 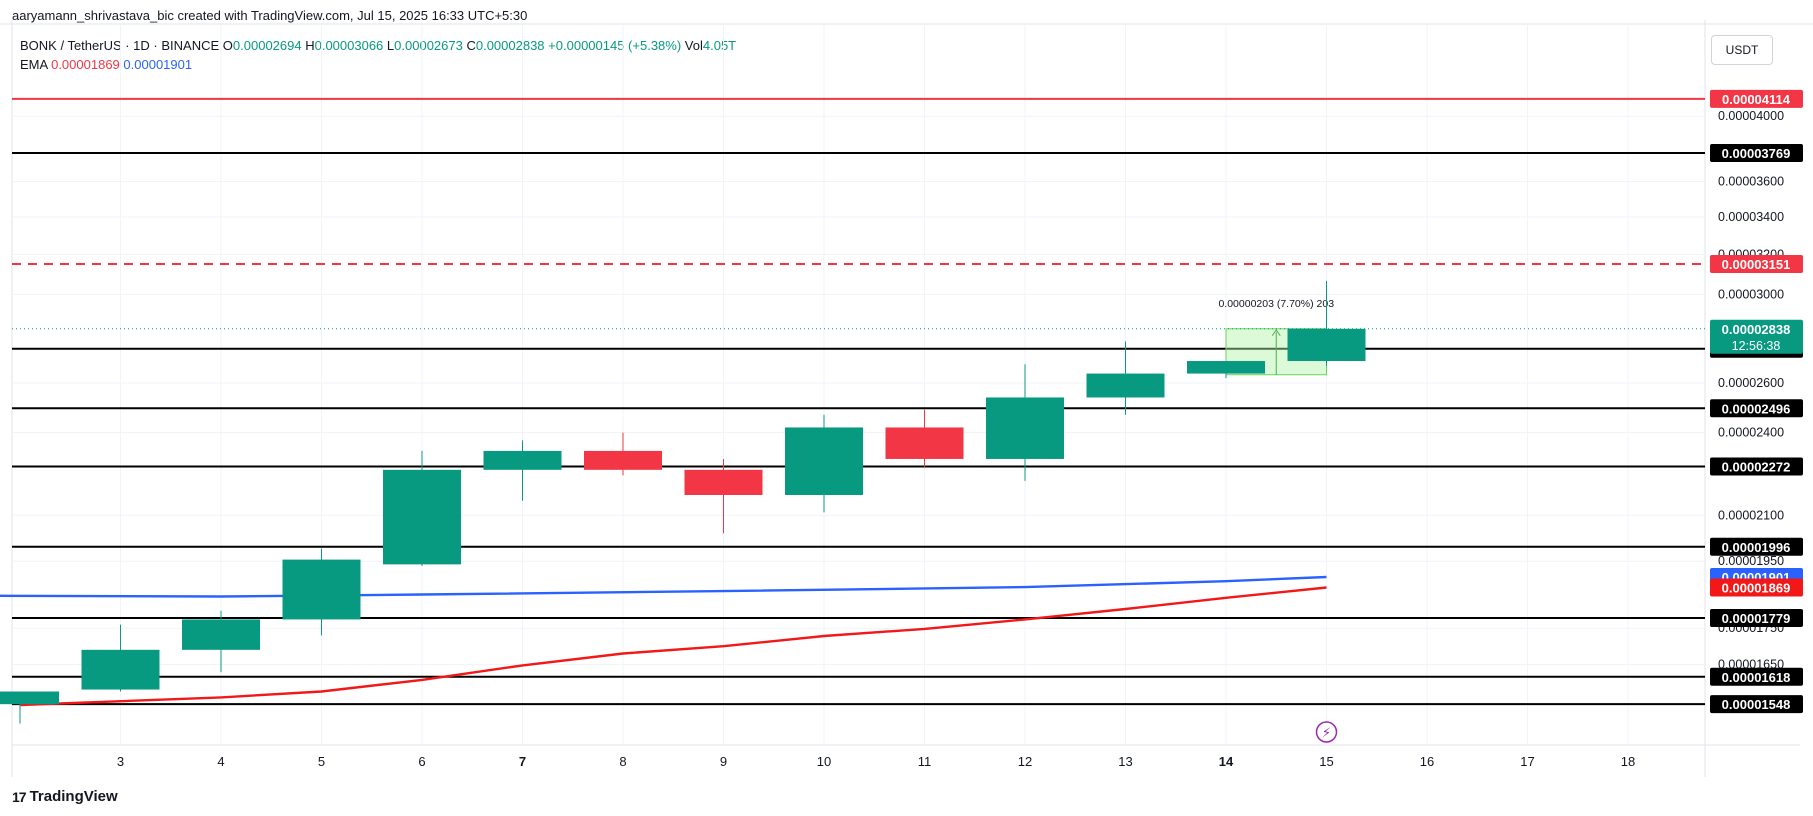 I want to click on y-tick-label: 0.00003600, so click(x=1751, y=181).